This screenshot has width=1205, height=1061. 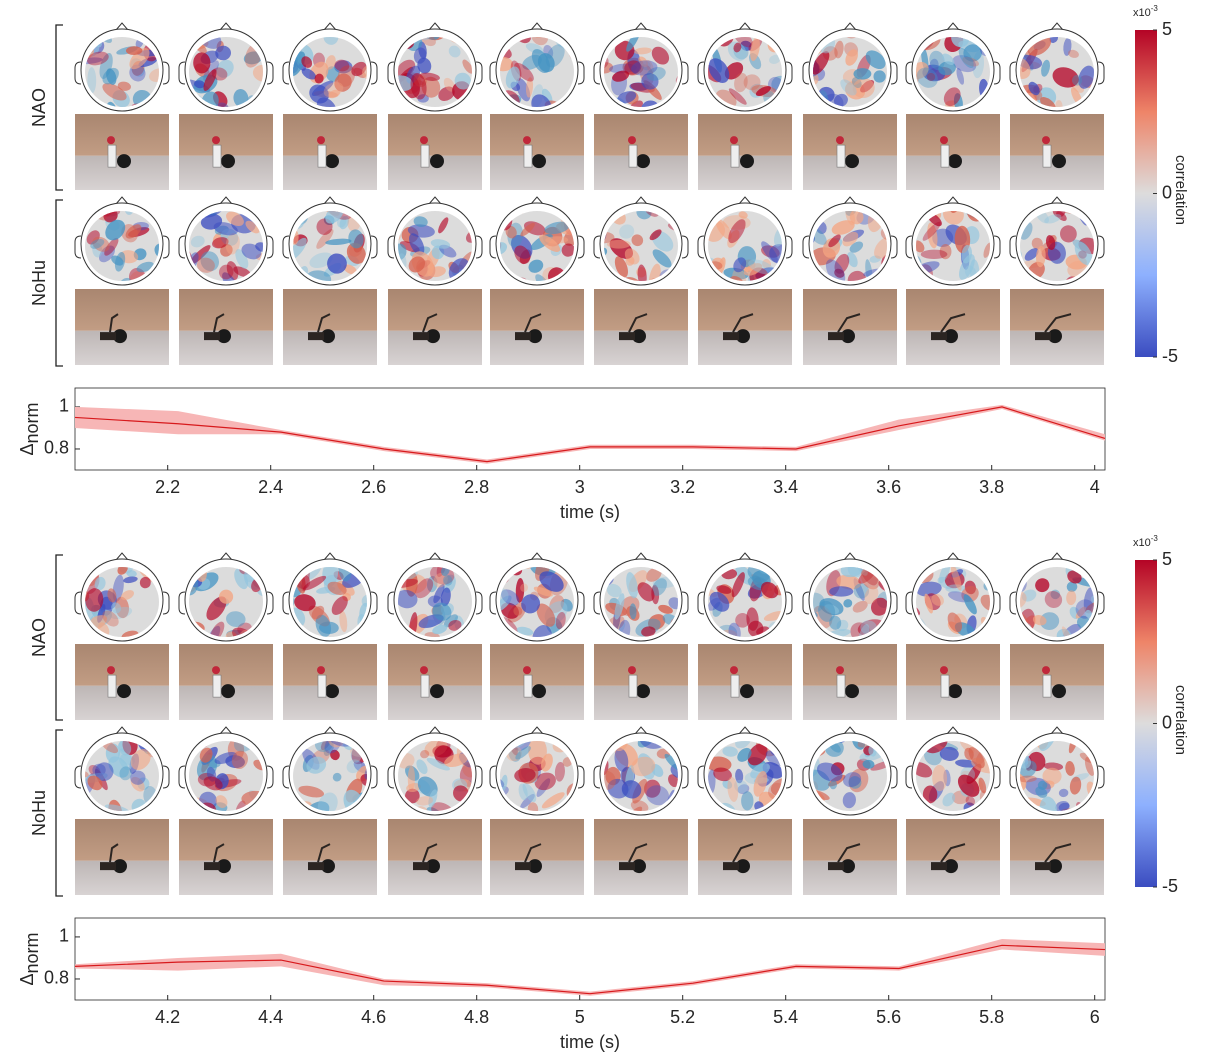 What do you see at coordinates (226, 776) in the screenshot?
I see `topomap` at bounding box center [226, 776].